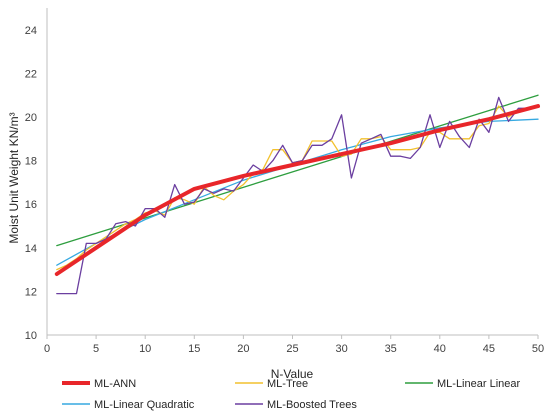 This screenshot has height=416, width=550. Describe the element at coordinates (287, 384) in the screenshot. I see `legend-label: ML-Tree` at that location.